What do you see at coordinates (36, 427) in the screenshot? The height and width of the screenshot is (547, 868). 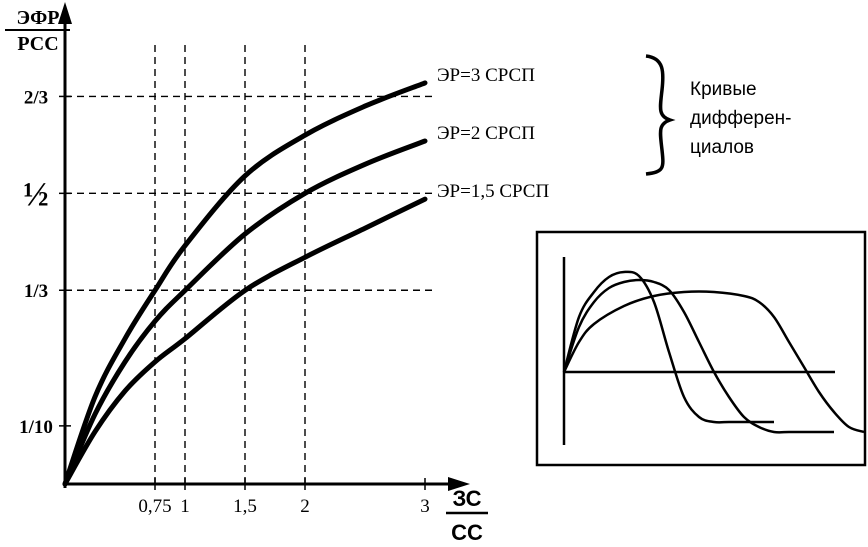 I see `y-tick-label-0: 1/10` at bounding box center [36, 427].